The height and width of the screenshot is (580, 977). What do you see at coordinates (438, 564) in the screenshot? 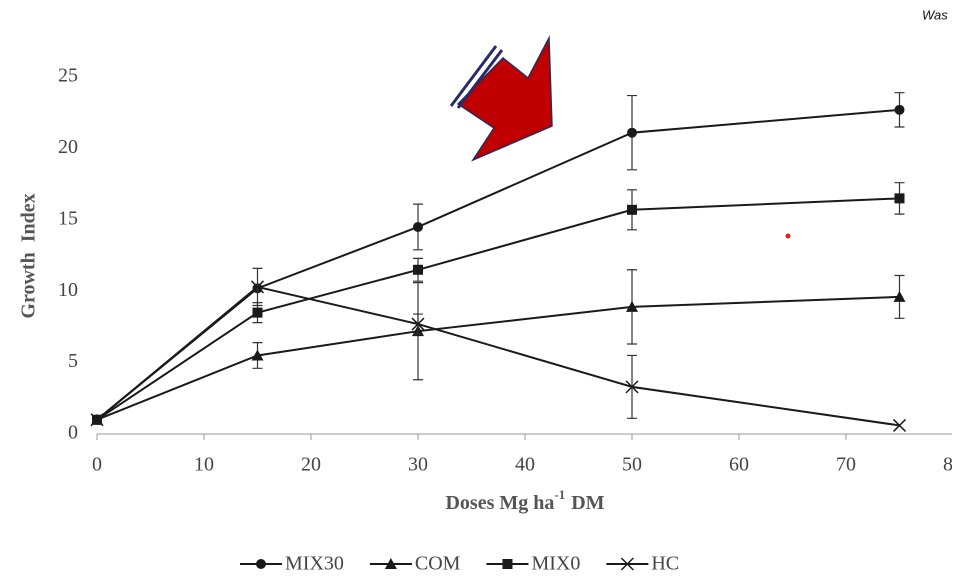
I see `legend-label: COM` at bounding box center [438, 564].